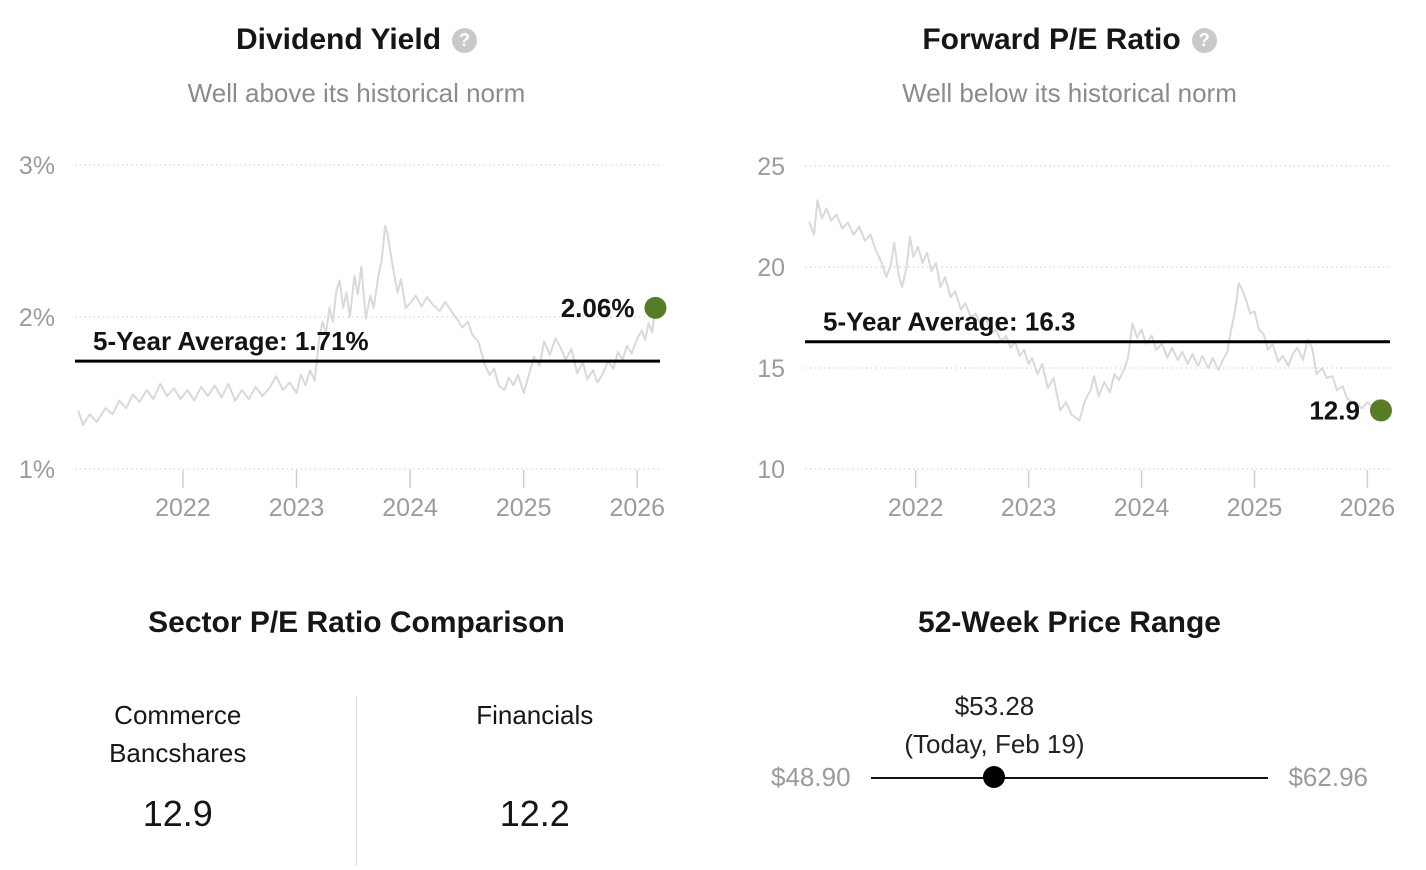 The image size is (1426, 870). I want to click on company-pe-value: 12.9, so click(177, 813).